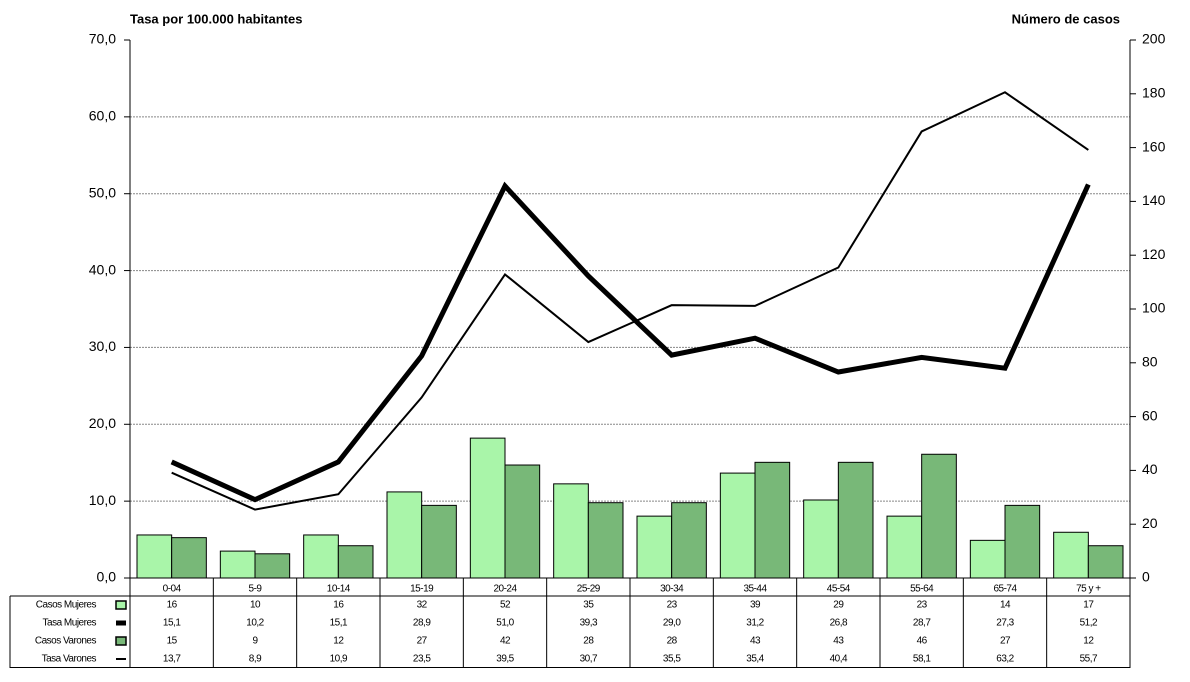 Image resolution: width=1190 pixels, height=682 pixels. Describe the element at coordinates (589, 589) in the screenshot. I see `x-tick-label: 25-29` at that location.